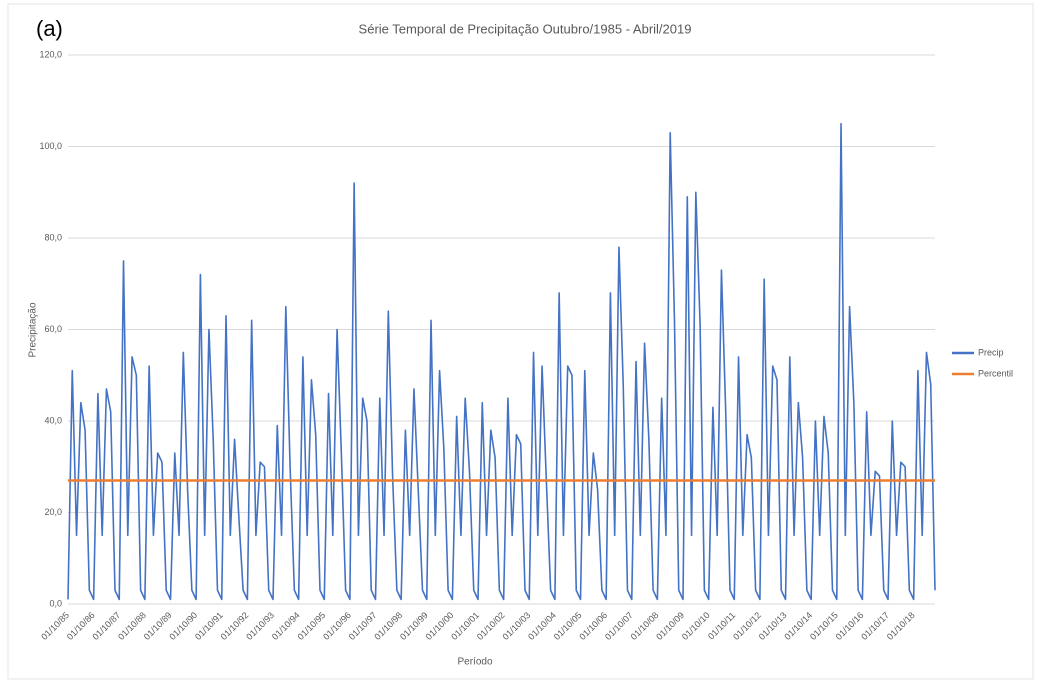 The height and width of the screenshot is (683, 1038). I want to click on y-tick-label: 100,0, so click(50, 146).